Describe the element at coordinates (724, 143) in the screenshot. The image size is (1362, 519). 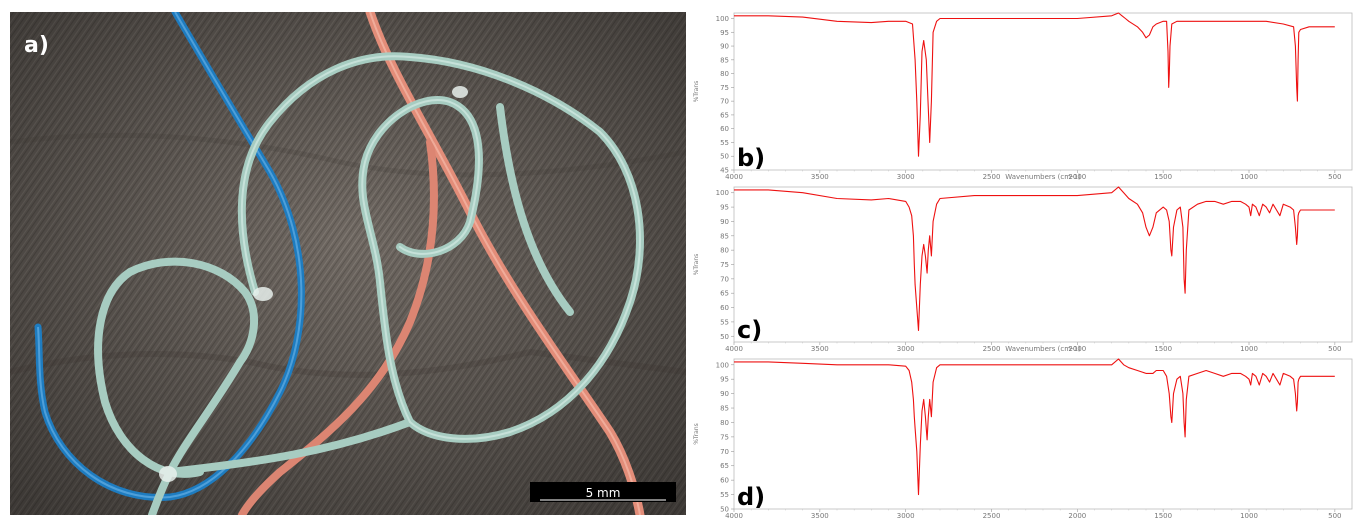
I see `spectrum-b-ytick-label: 55` at that location.